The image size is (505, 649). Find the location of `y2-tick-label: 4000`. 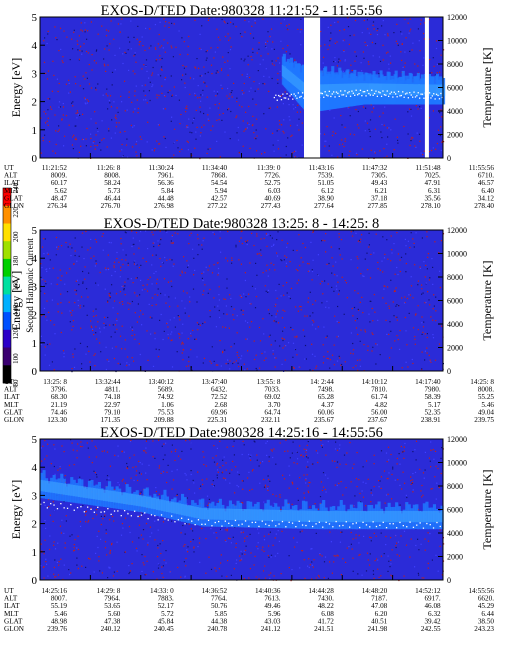

y2-tick-label: 4000 is located at coordinates (455, 111).